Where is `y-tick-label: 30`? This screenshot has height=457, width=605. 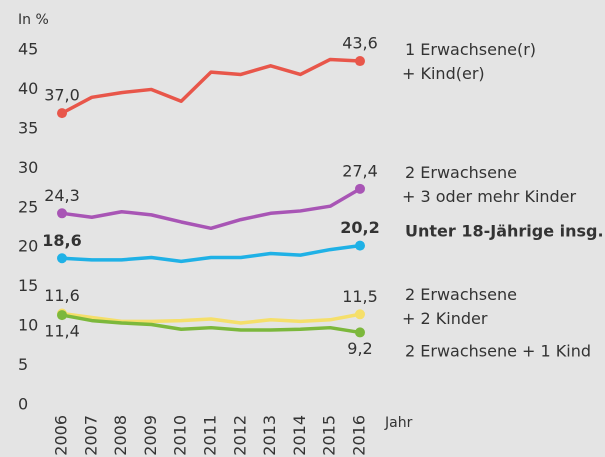 y-tick-label: 30 is located at coordinates (28, 167).